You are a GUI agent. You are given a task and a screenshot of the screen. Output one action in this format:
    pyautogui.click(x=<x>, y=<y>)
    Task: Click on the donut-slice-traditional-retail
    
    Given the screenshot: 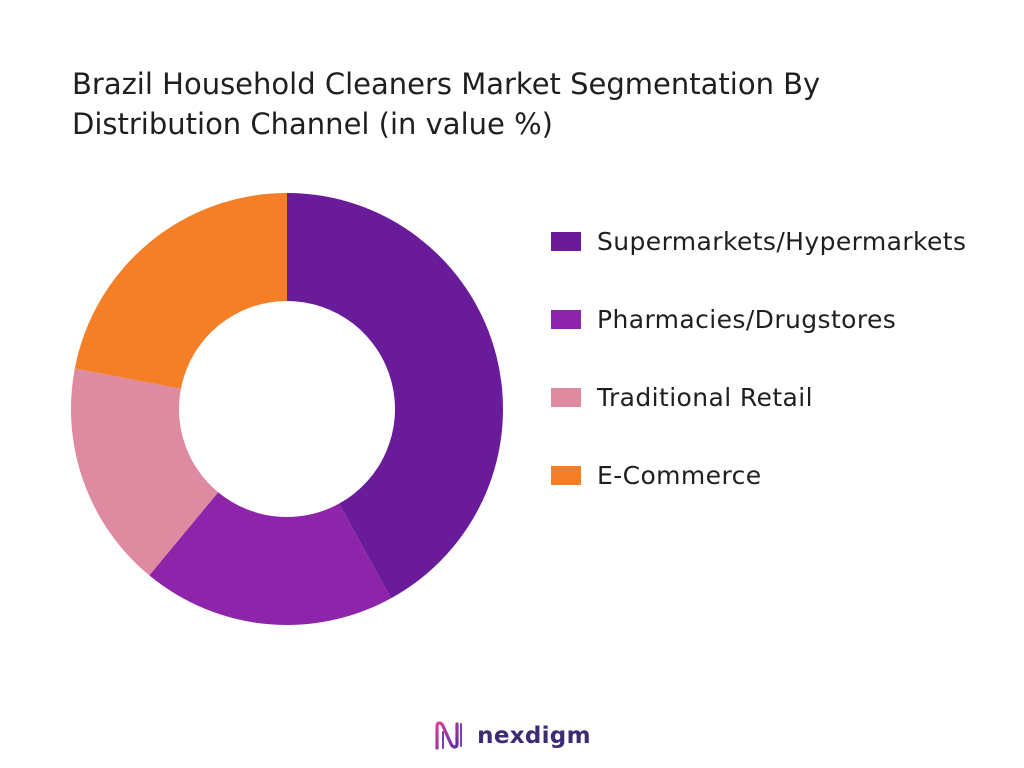 What is the action you would take?
    pyautogui.click(x=144, y=472)
    